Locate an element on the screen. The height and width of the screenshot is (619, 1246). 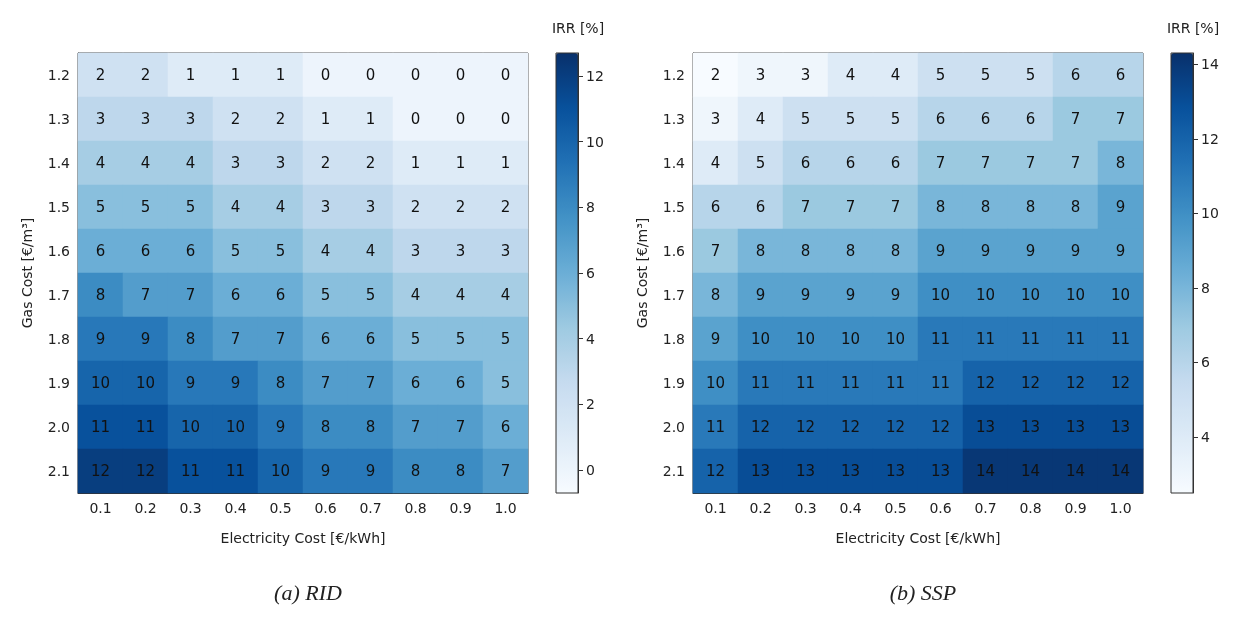
y-tick-label: 1.2 is located at coordinates (673, 75).